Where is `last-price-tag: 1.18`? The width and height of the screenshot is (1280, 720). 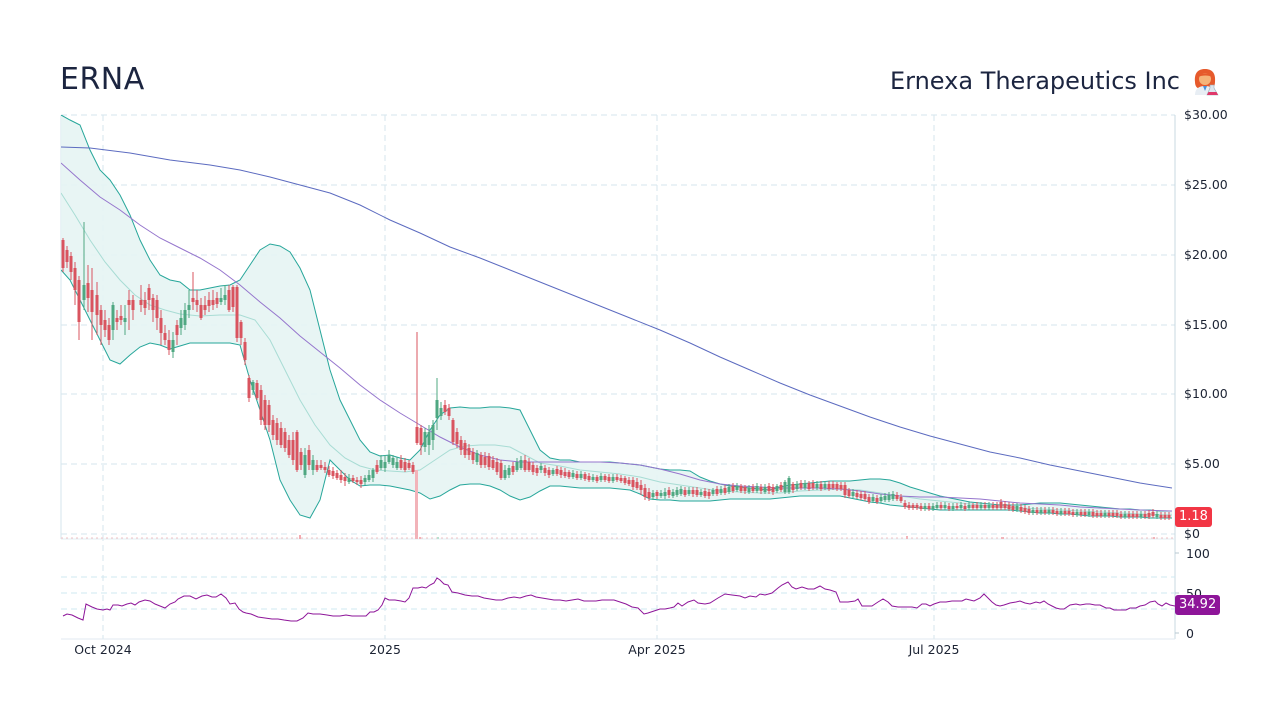
last-price-tag: 1.18 is located at coordinates (1193, 517).